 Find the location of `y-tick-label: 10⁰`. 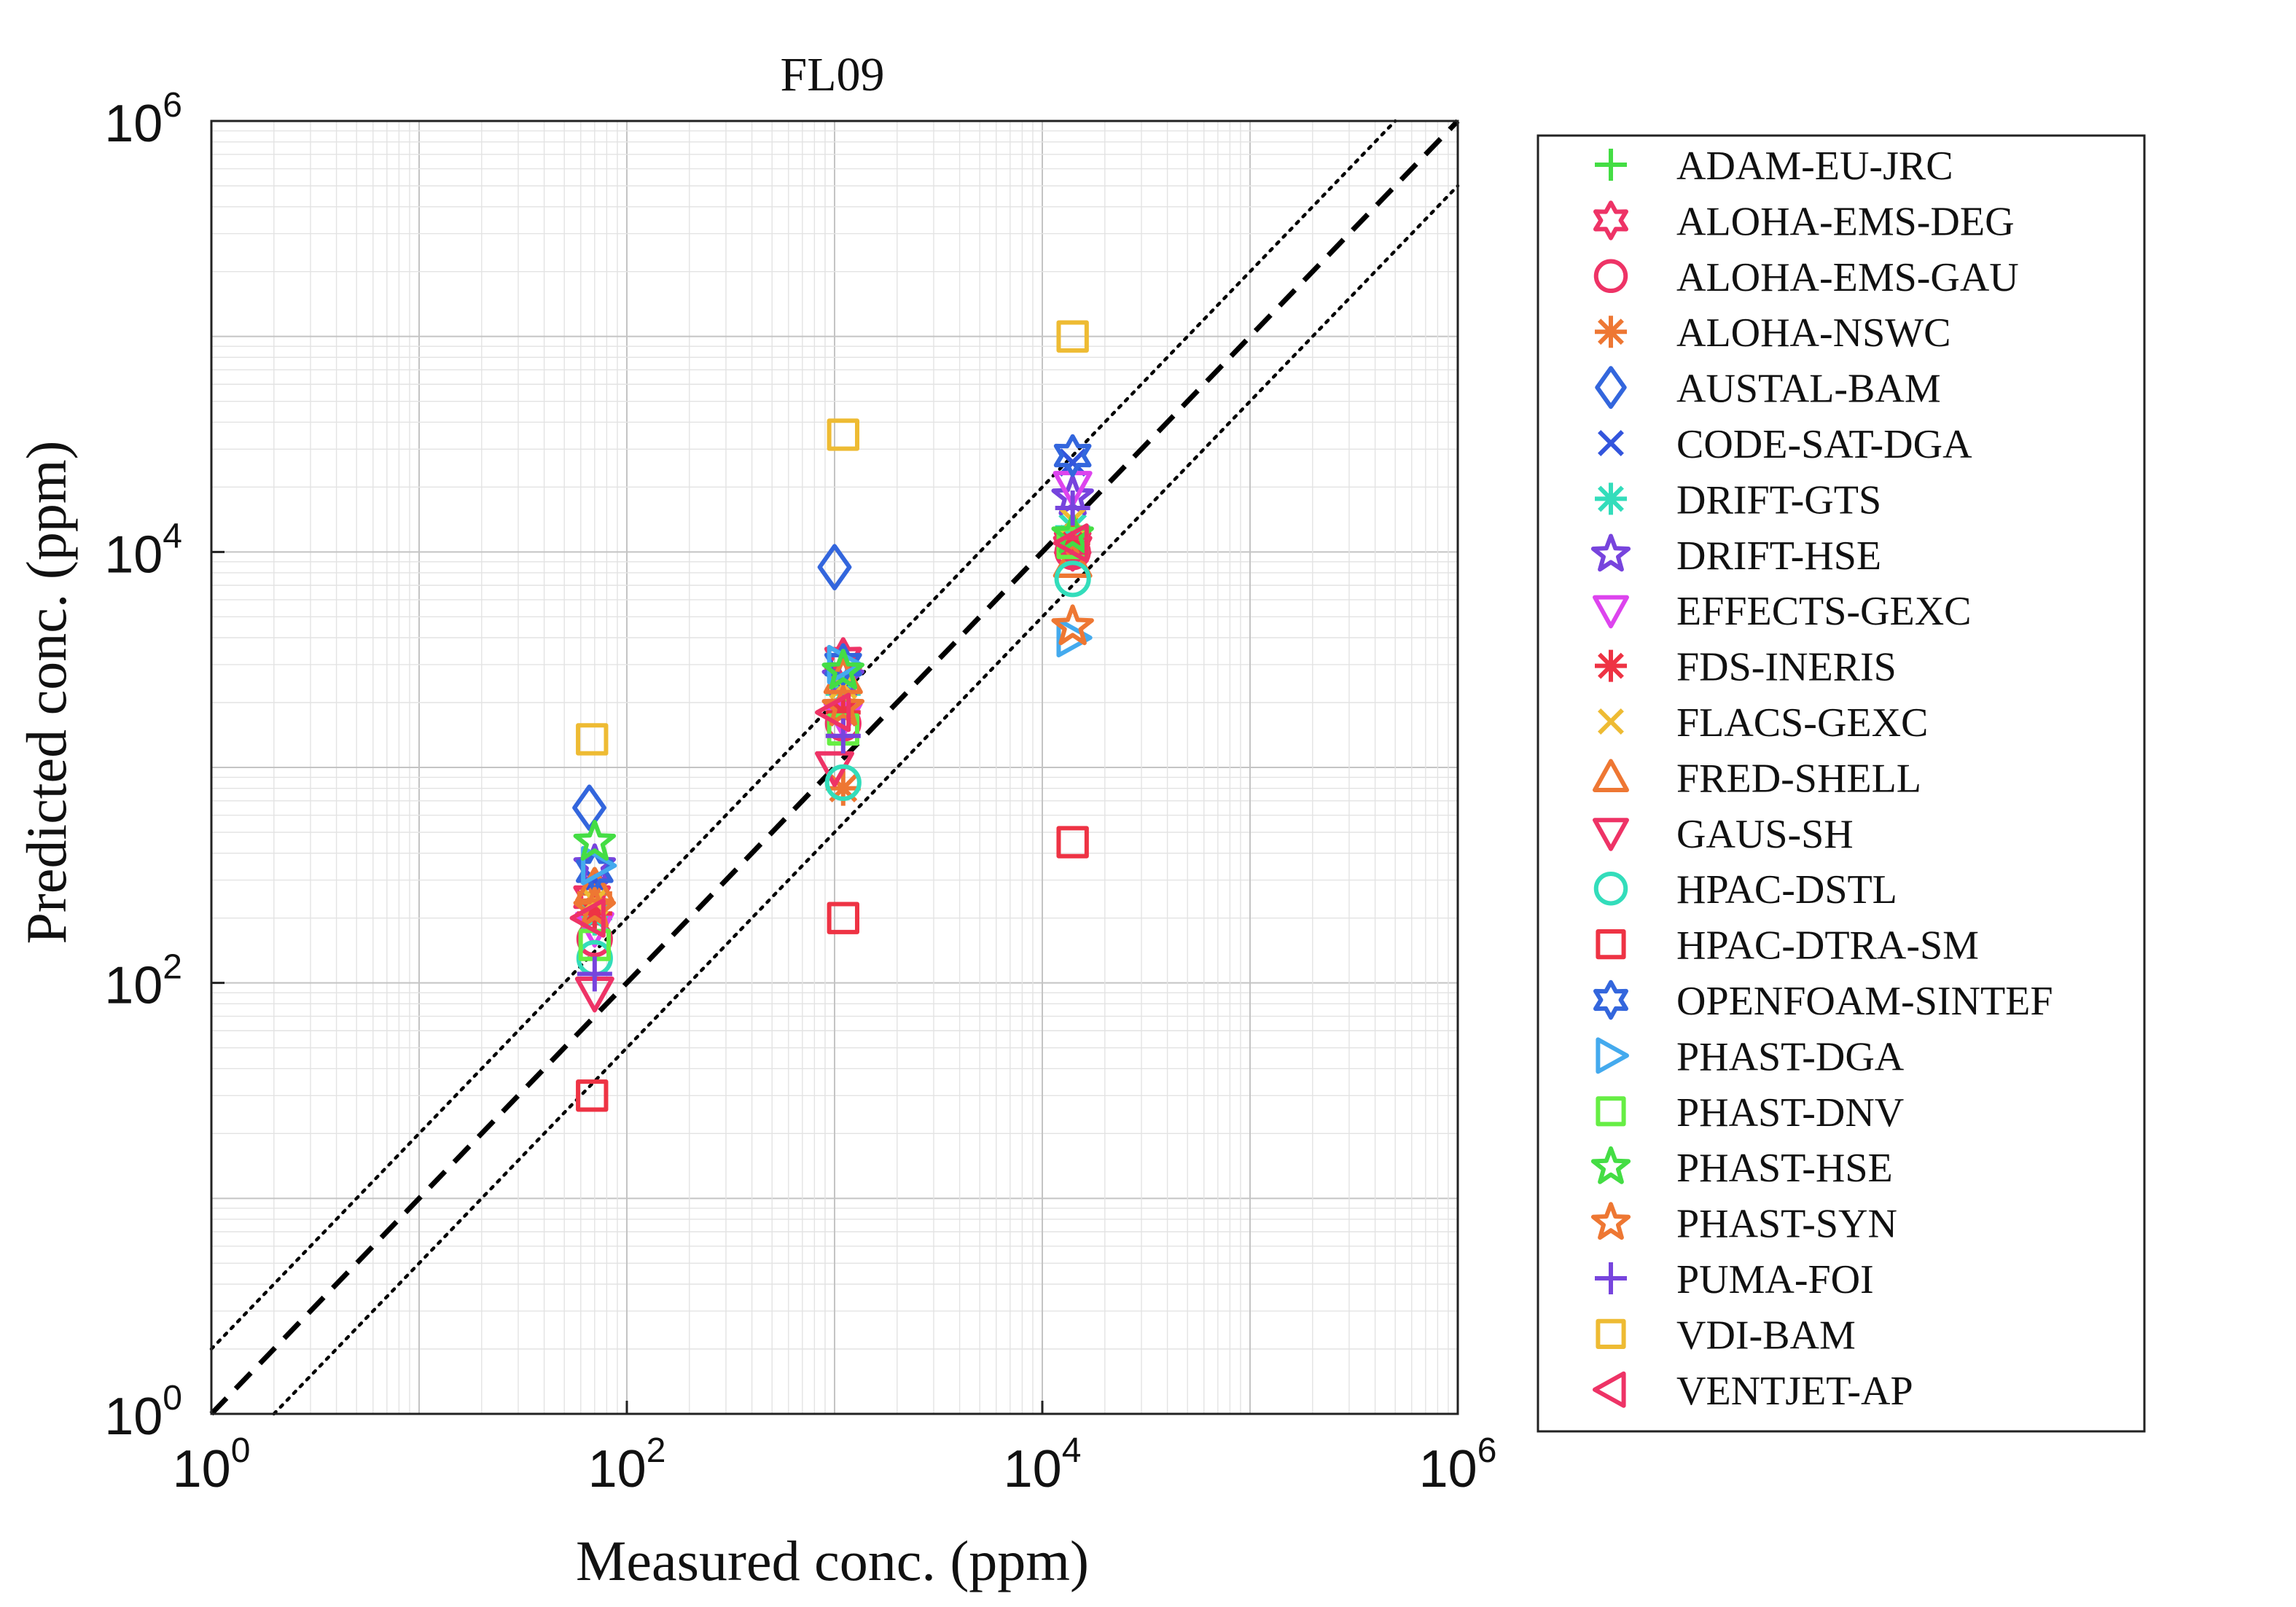

y-tick-label: 10⁰ is located at coordinates (143, 1412).